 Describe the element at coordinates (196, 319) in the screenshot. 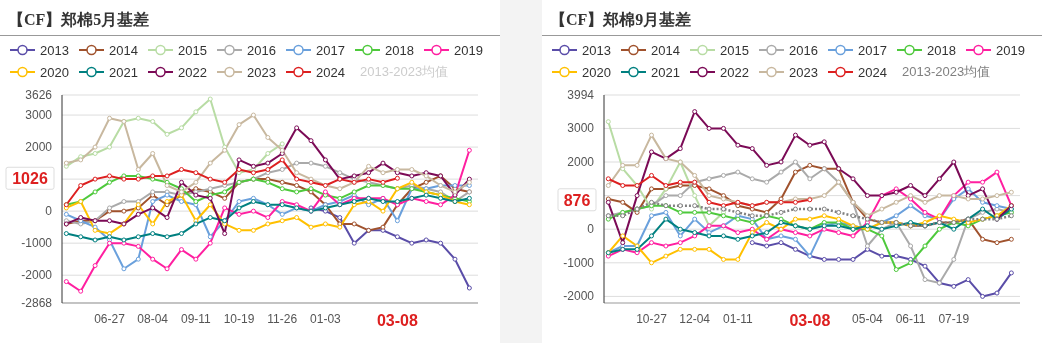

I see `x-tick-label: 09-11` at that location.